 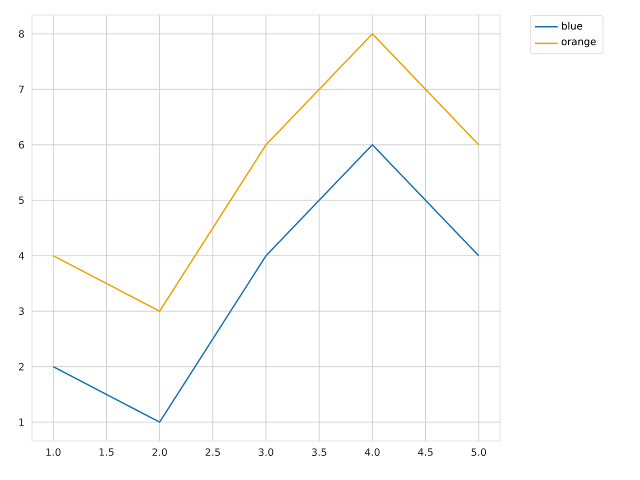 I want to click on x-tick-label: 4.5, so click(x=425, y=452).